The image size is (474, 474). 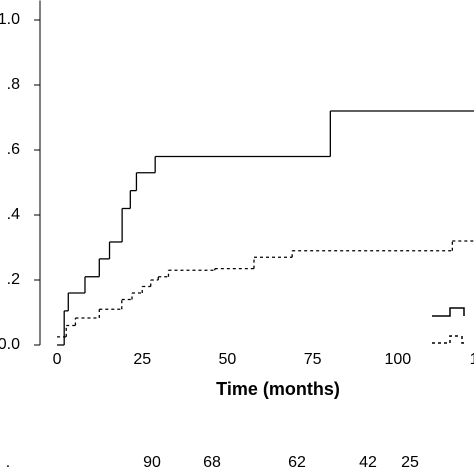 What do you see at coordinates (448, 312) in the screenshot?
I see `legend-solid` at bounding box center [448, 312].